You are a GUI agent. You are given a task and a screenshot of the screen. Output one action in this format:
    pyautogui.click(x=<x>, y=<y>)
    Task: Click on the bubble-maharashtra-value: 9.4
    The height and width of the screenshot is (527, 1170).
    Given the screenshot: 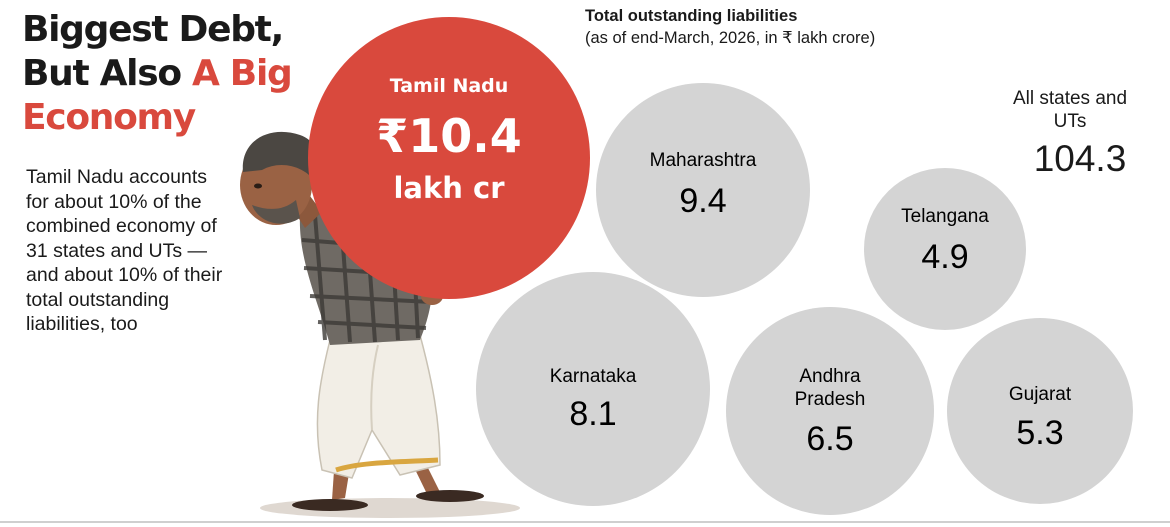 What is the action you would take?
    pyautogui.click(x=702, y=201)
    